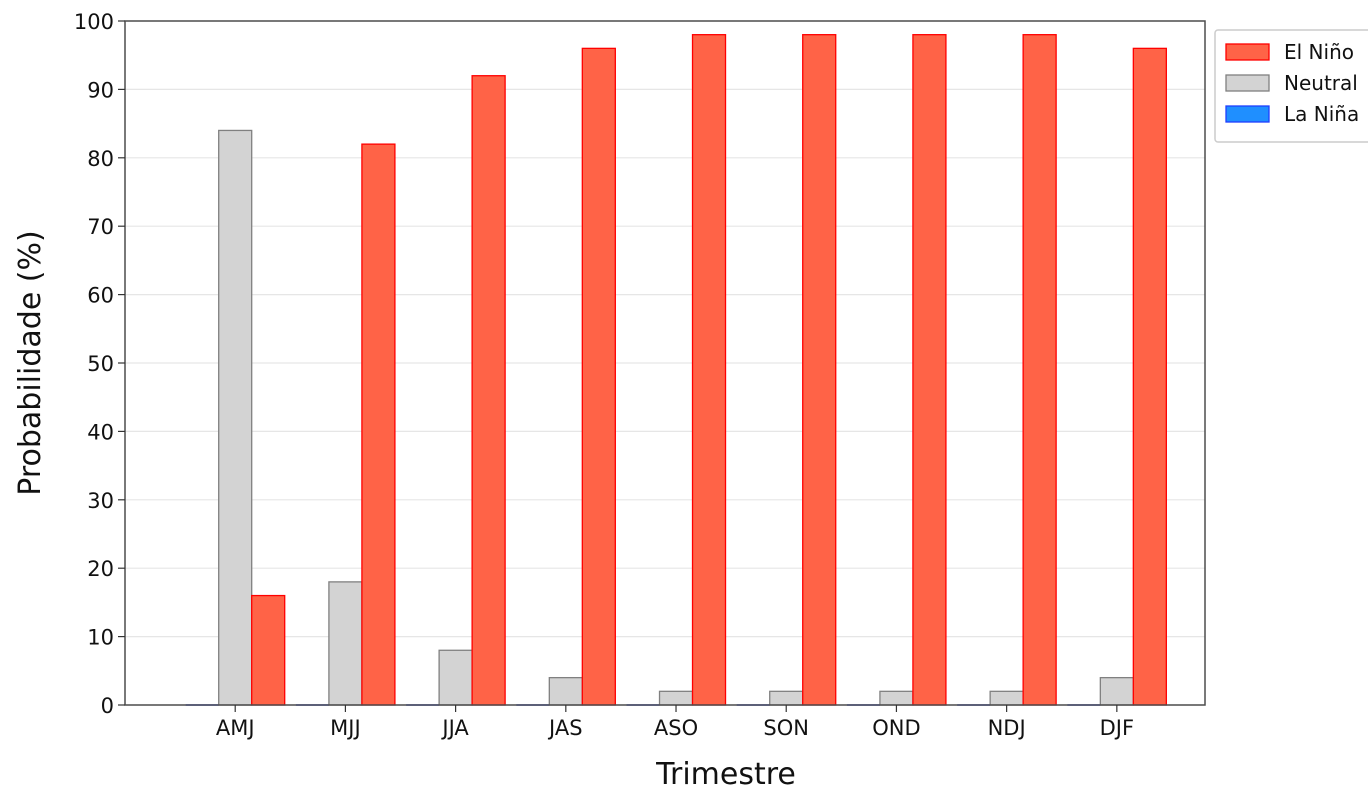 The image size is (1368, 792). Describe the element at coordinates (100, 296) in the screenshot. I see `y-tick-label: 60` at that location.